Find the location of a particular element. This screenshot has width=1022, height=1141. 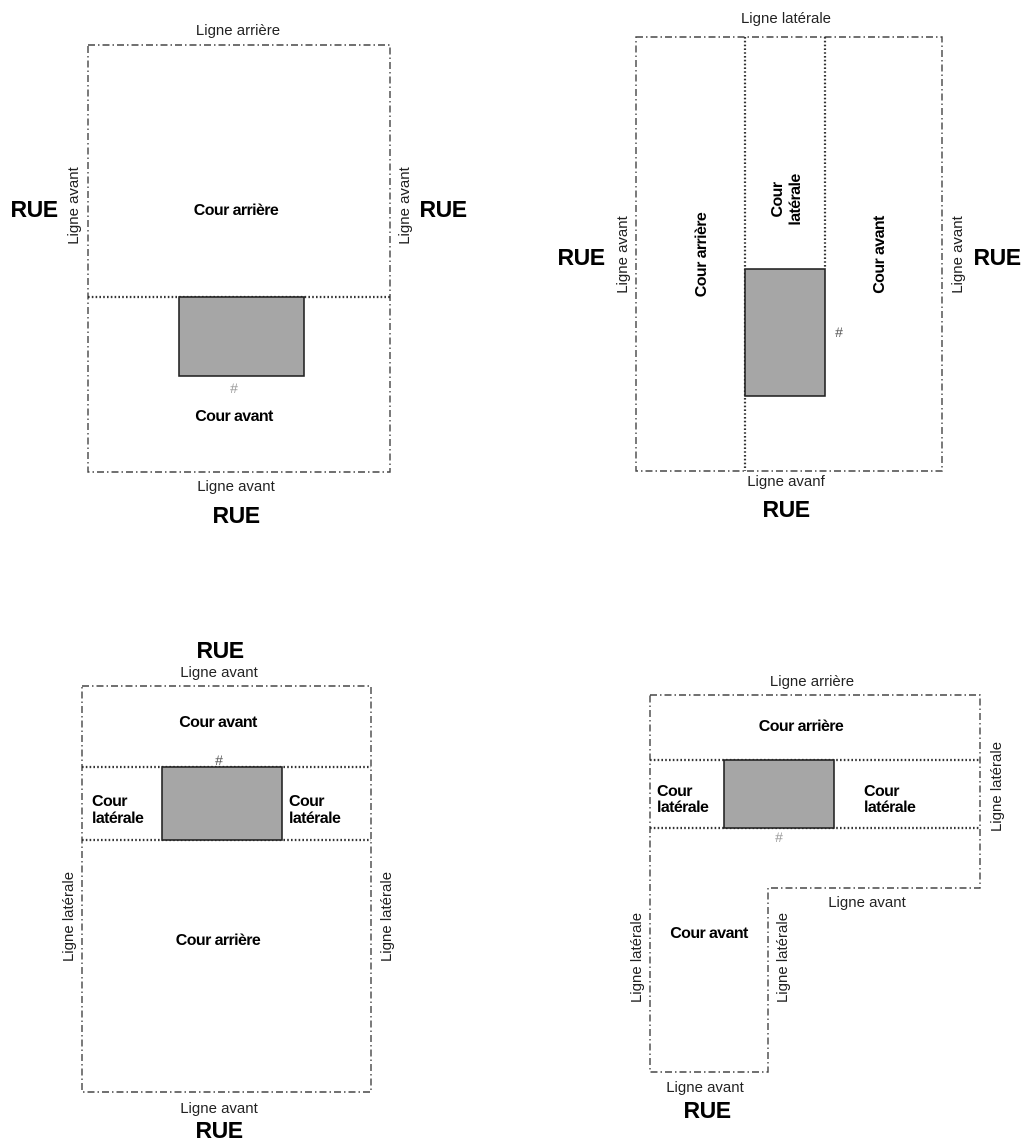

top-line-label: Ligne avant is located at coordinates (219, 672).